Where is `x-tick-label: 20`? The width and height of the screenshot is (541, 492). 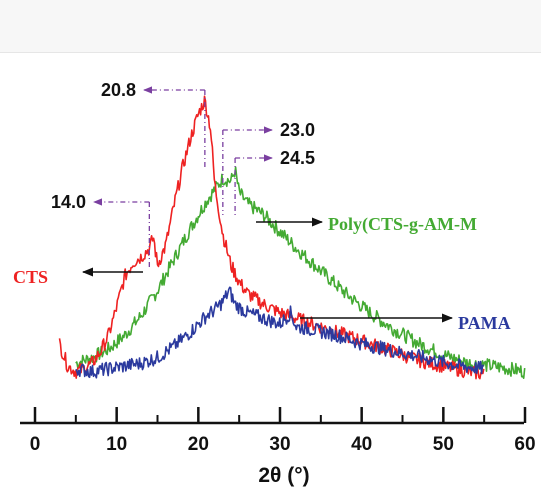 x-tick-label: 20 is located at coordinates (198, 444).